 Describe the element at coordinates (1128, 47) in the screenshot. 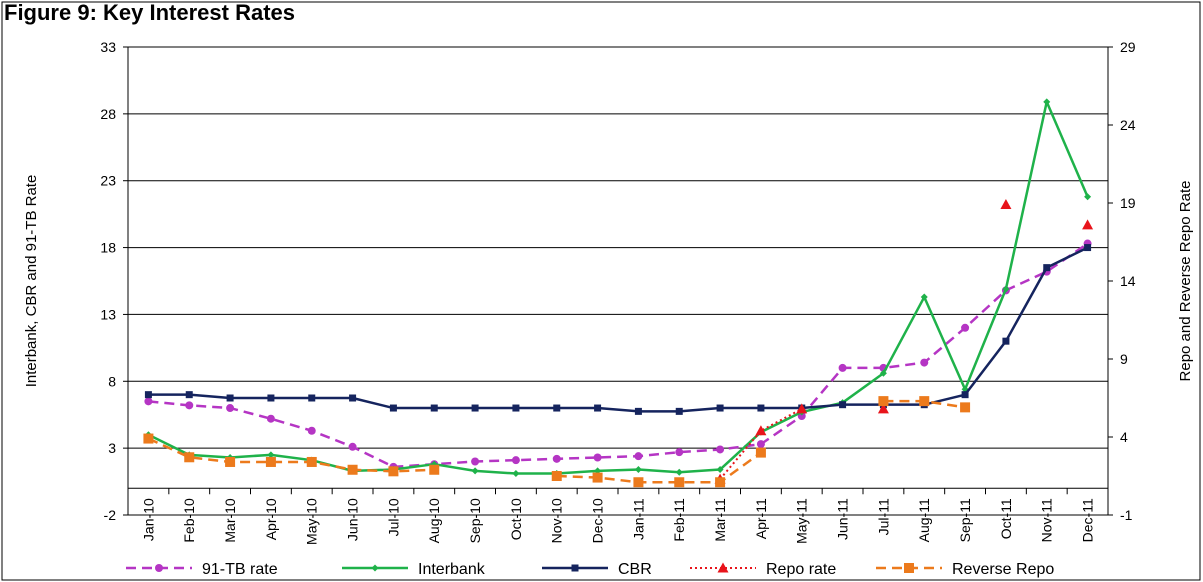

I see `y2-tick-label: 29` at that location.